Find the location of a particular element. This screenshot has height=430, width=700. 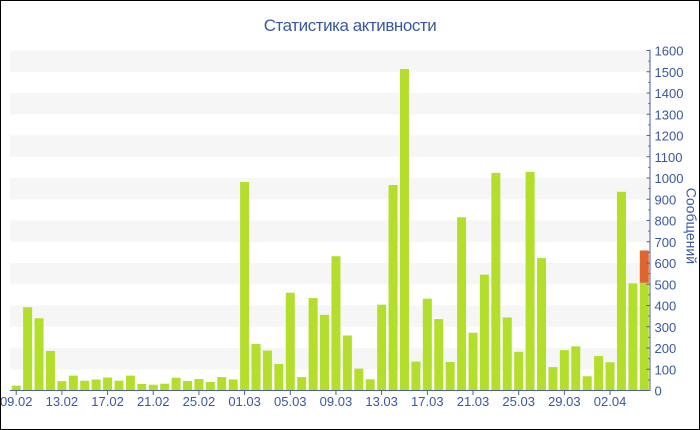

svg-text: 700 is located at coordinates (666, 242).